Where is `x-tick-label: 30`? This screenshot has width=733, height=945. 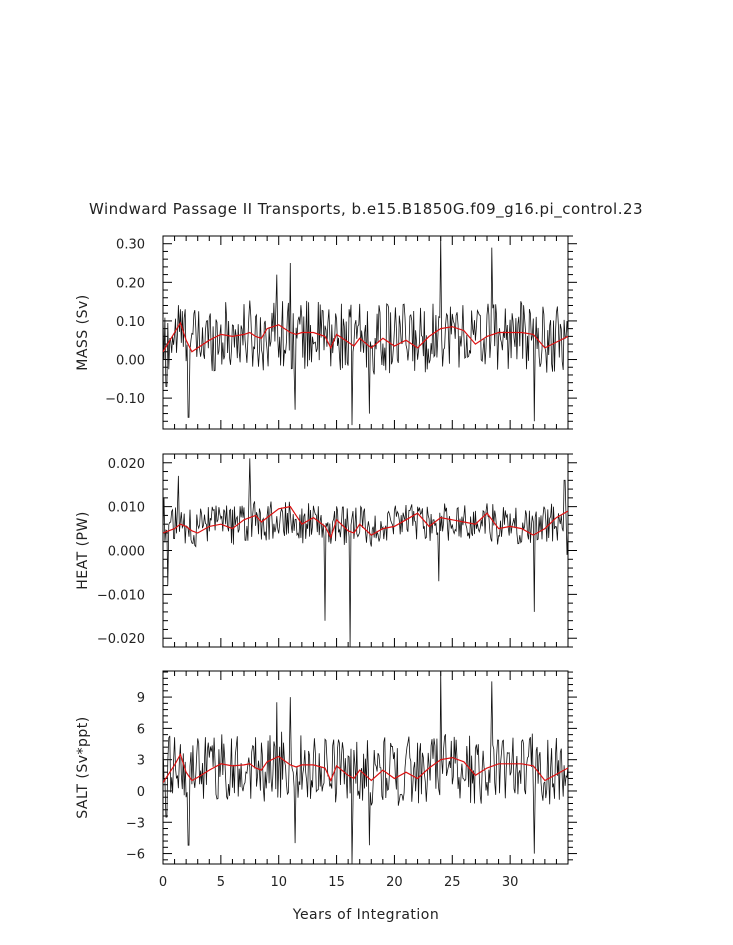
x-tick-label: 30 is located at coordinates (510, 882).